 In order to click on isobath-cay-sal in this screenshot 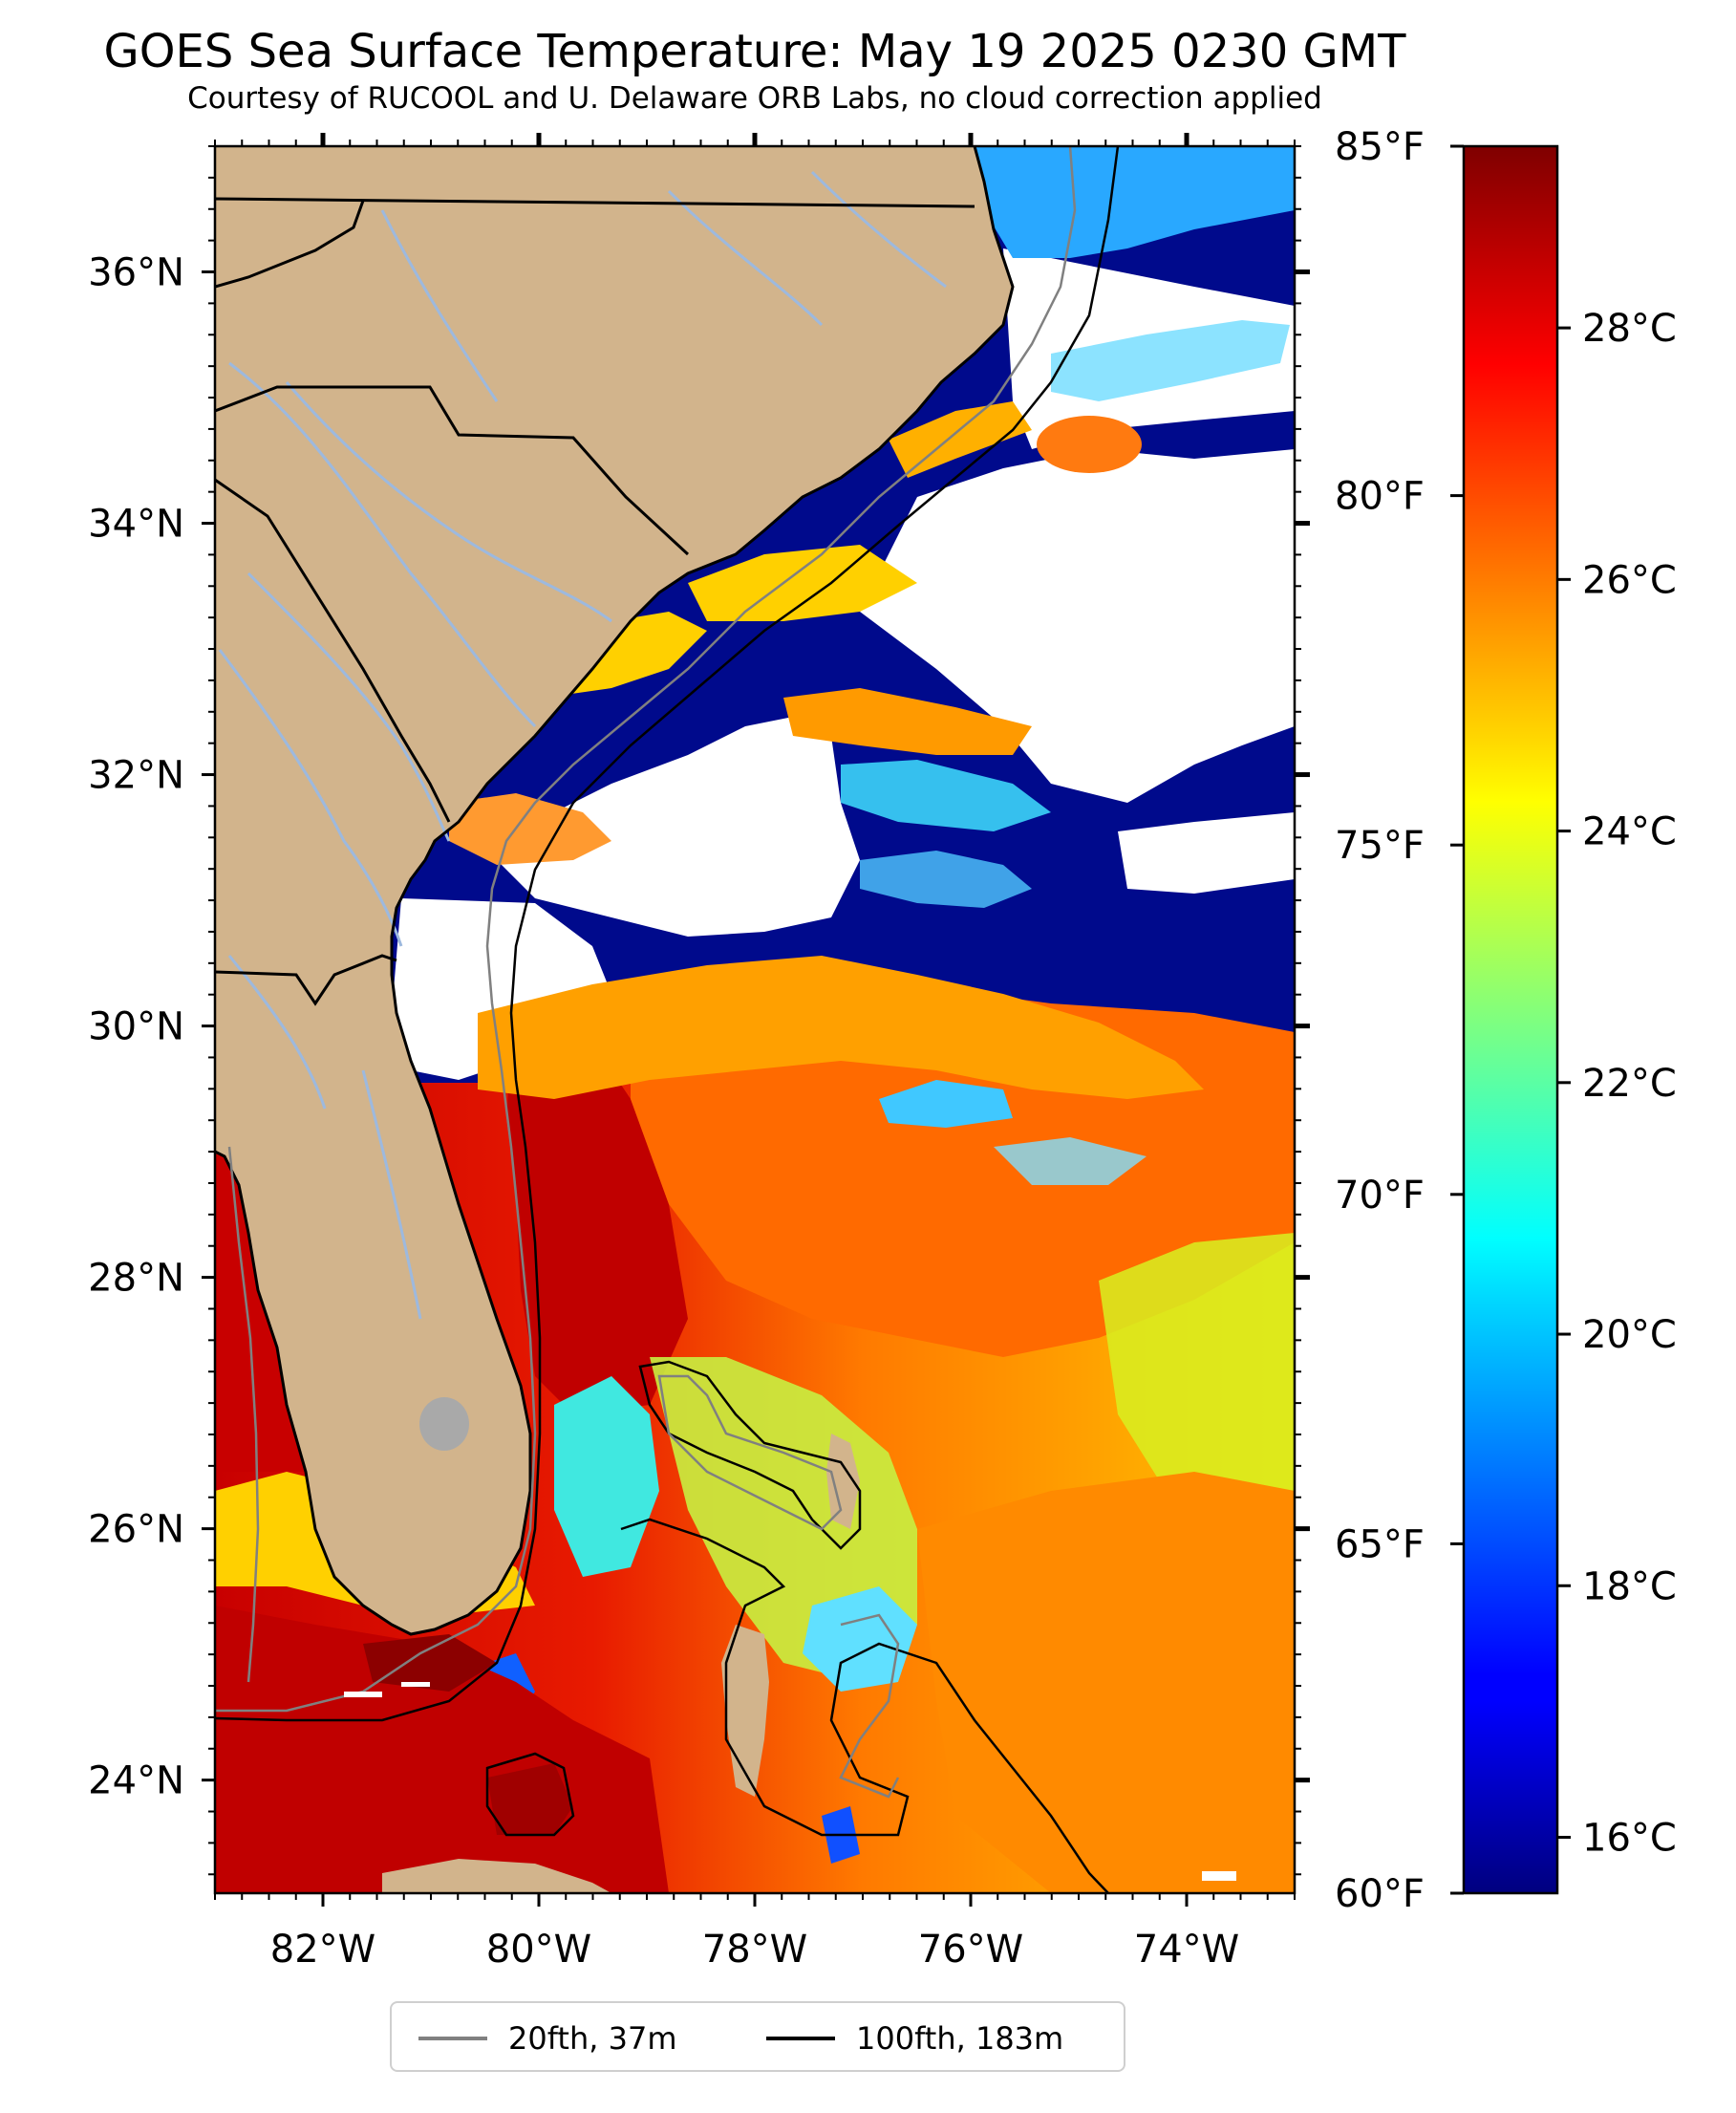, I will do `click(530, 1794)`.